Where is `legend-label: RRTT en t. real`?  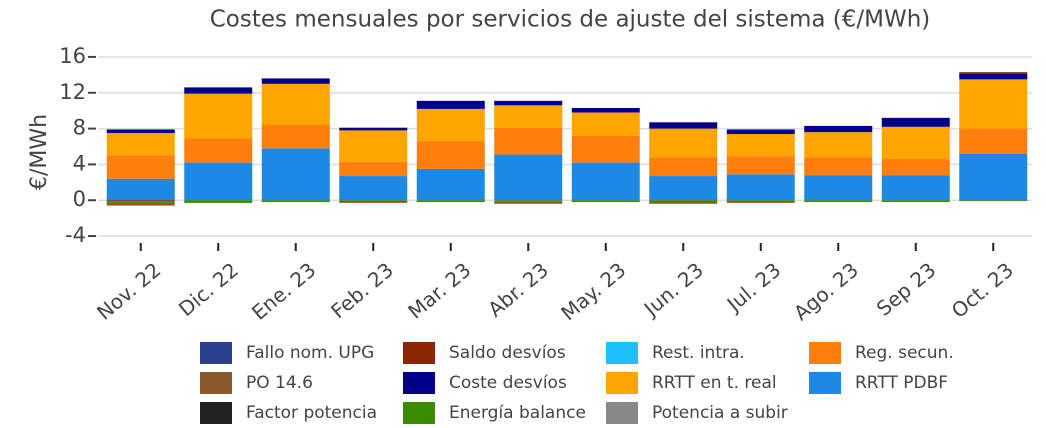
legend-label: RRTT en t. real is located at coordinates (714, 383).